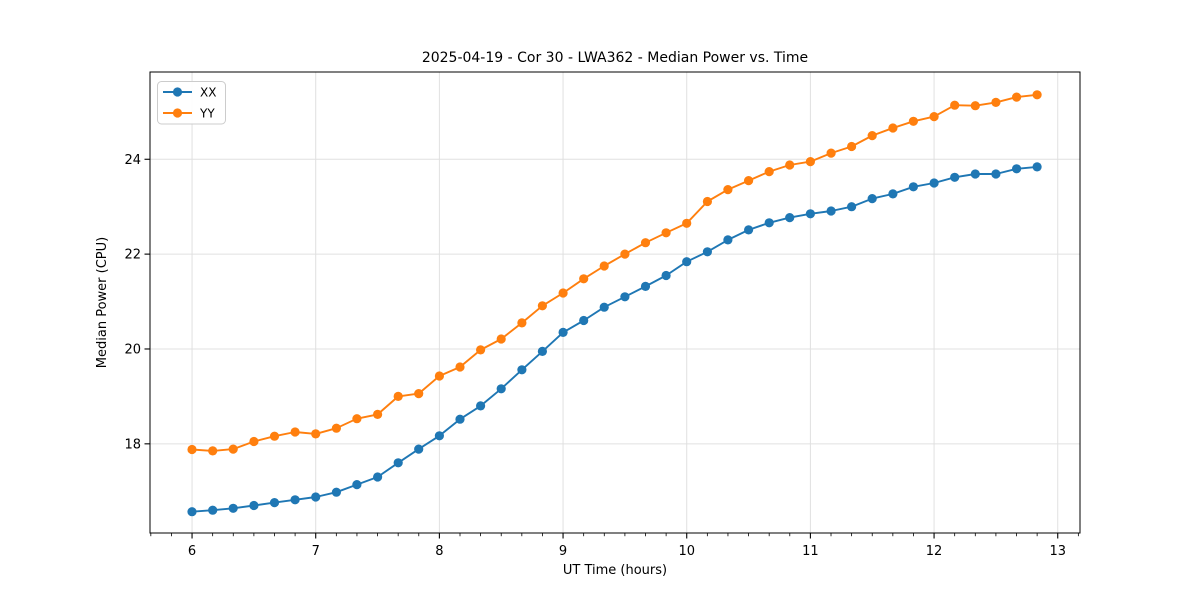 The width and height of the screenshot is (1200, 600). I want to click on y-tick-label: 22, so click(132, 255).